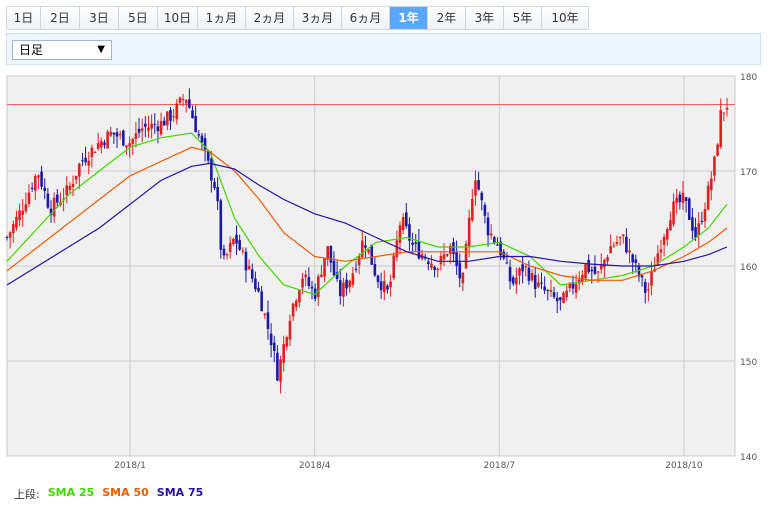 The height and width of the screenshot is (507, 770). Describe the element at coordinates (60, 18) in the screenshot. I see `tab-2: 2日` at that location.